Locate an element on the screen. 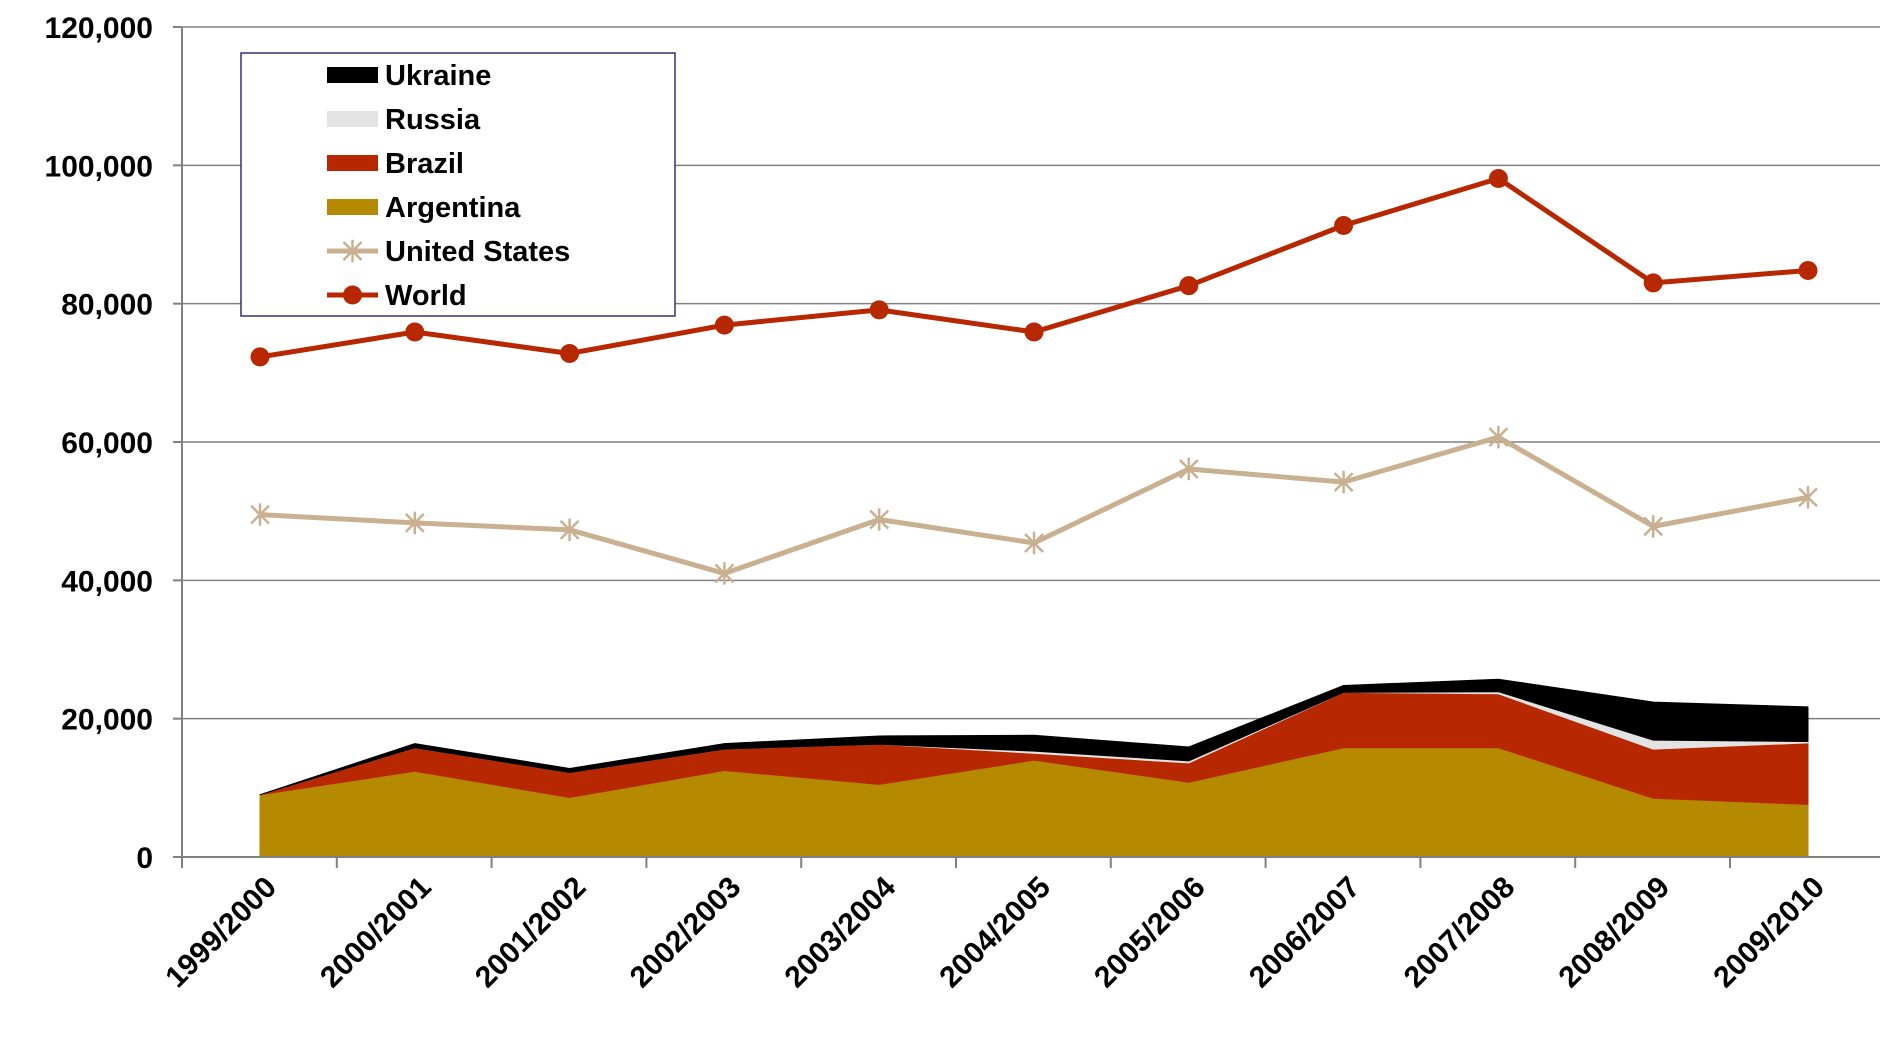 The height and width of the screenshot is (1041, 1880). x-tick-label: 2003/2004 is located at coordinates (841, 932).